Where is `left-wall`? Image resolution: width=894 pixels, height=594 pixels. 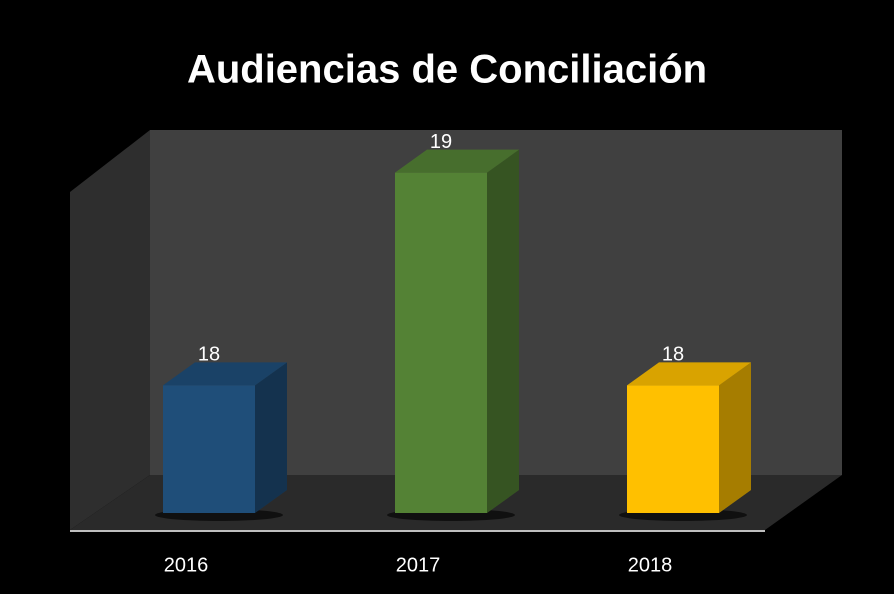 left-wall is located at coordinates (110, 330).